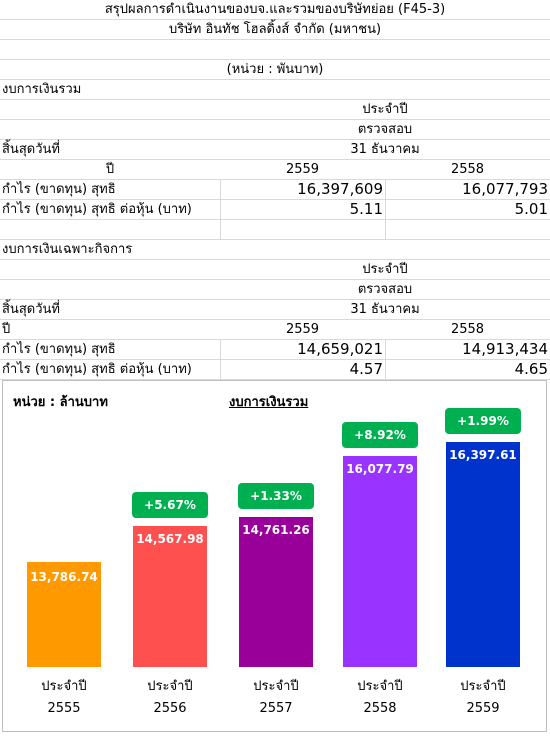 Image resolution: width=550 pixels, height=736 pixels. What do you see at coordinates (275, 130) in the screenshot?
I see `consolidated-audit-row: ตรวจสอบ` at bounding box center [275, 130].